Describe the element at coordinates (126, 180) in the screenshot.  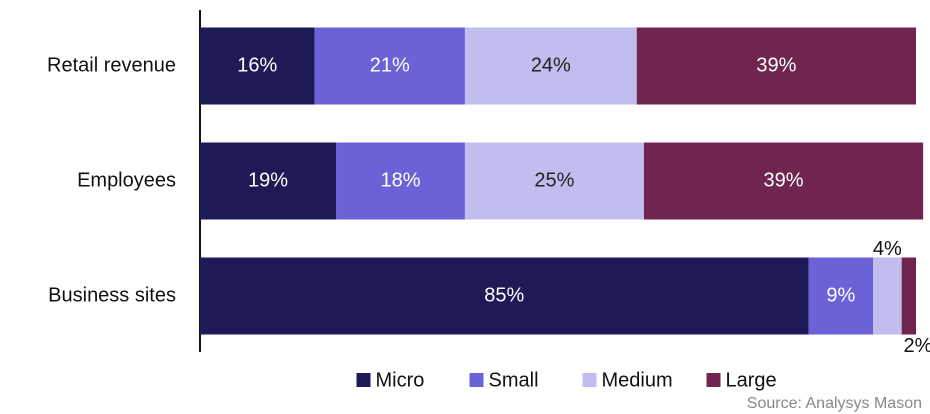
I see `y-tick-label: Employees` at that location.